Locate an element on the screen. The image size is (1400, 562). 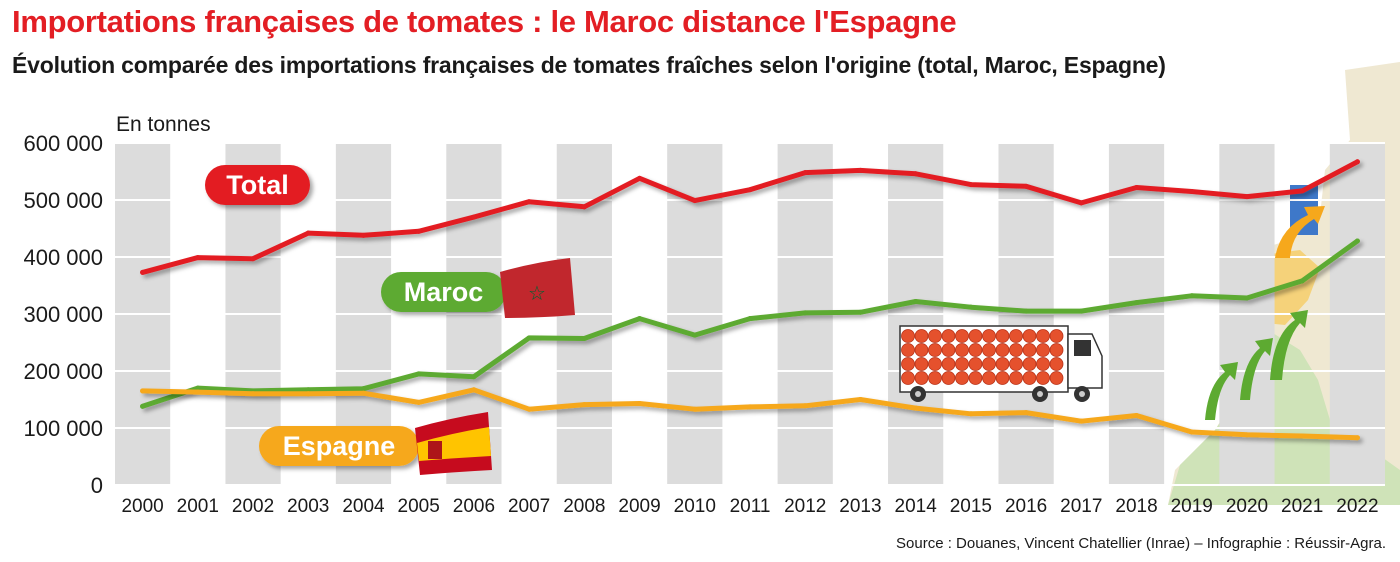
series-label-pill is located at coordinates (443, 292).